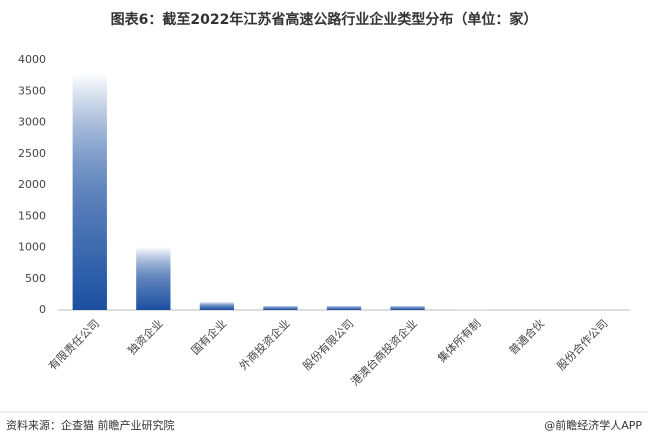  Describe the element at coordinates (328, 344) in the screenshot. I see `x-tick-label: 股份有限公司` at that location.